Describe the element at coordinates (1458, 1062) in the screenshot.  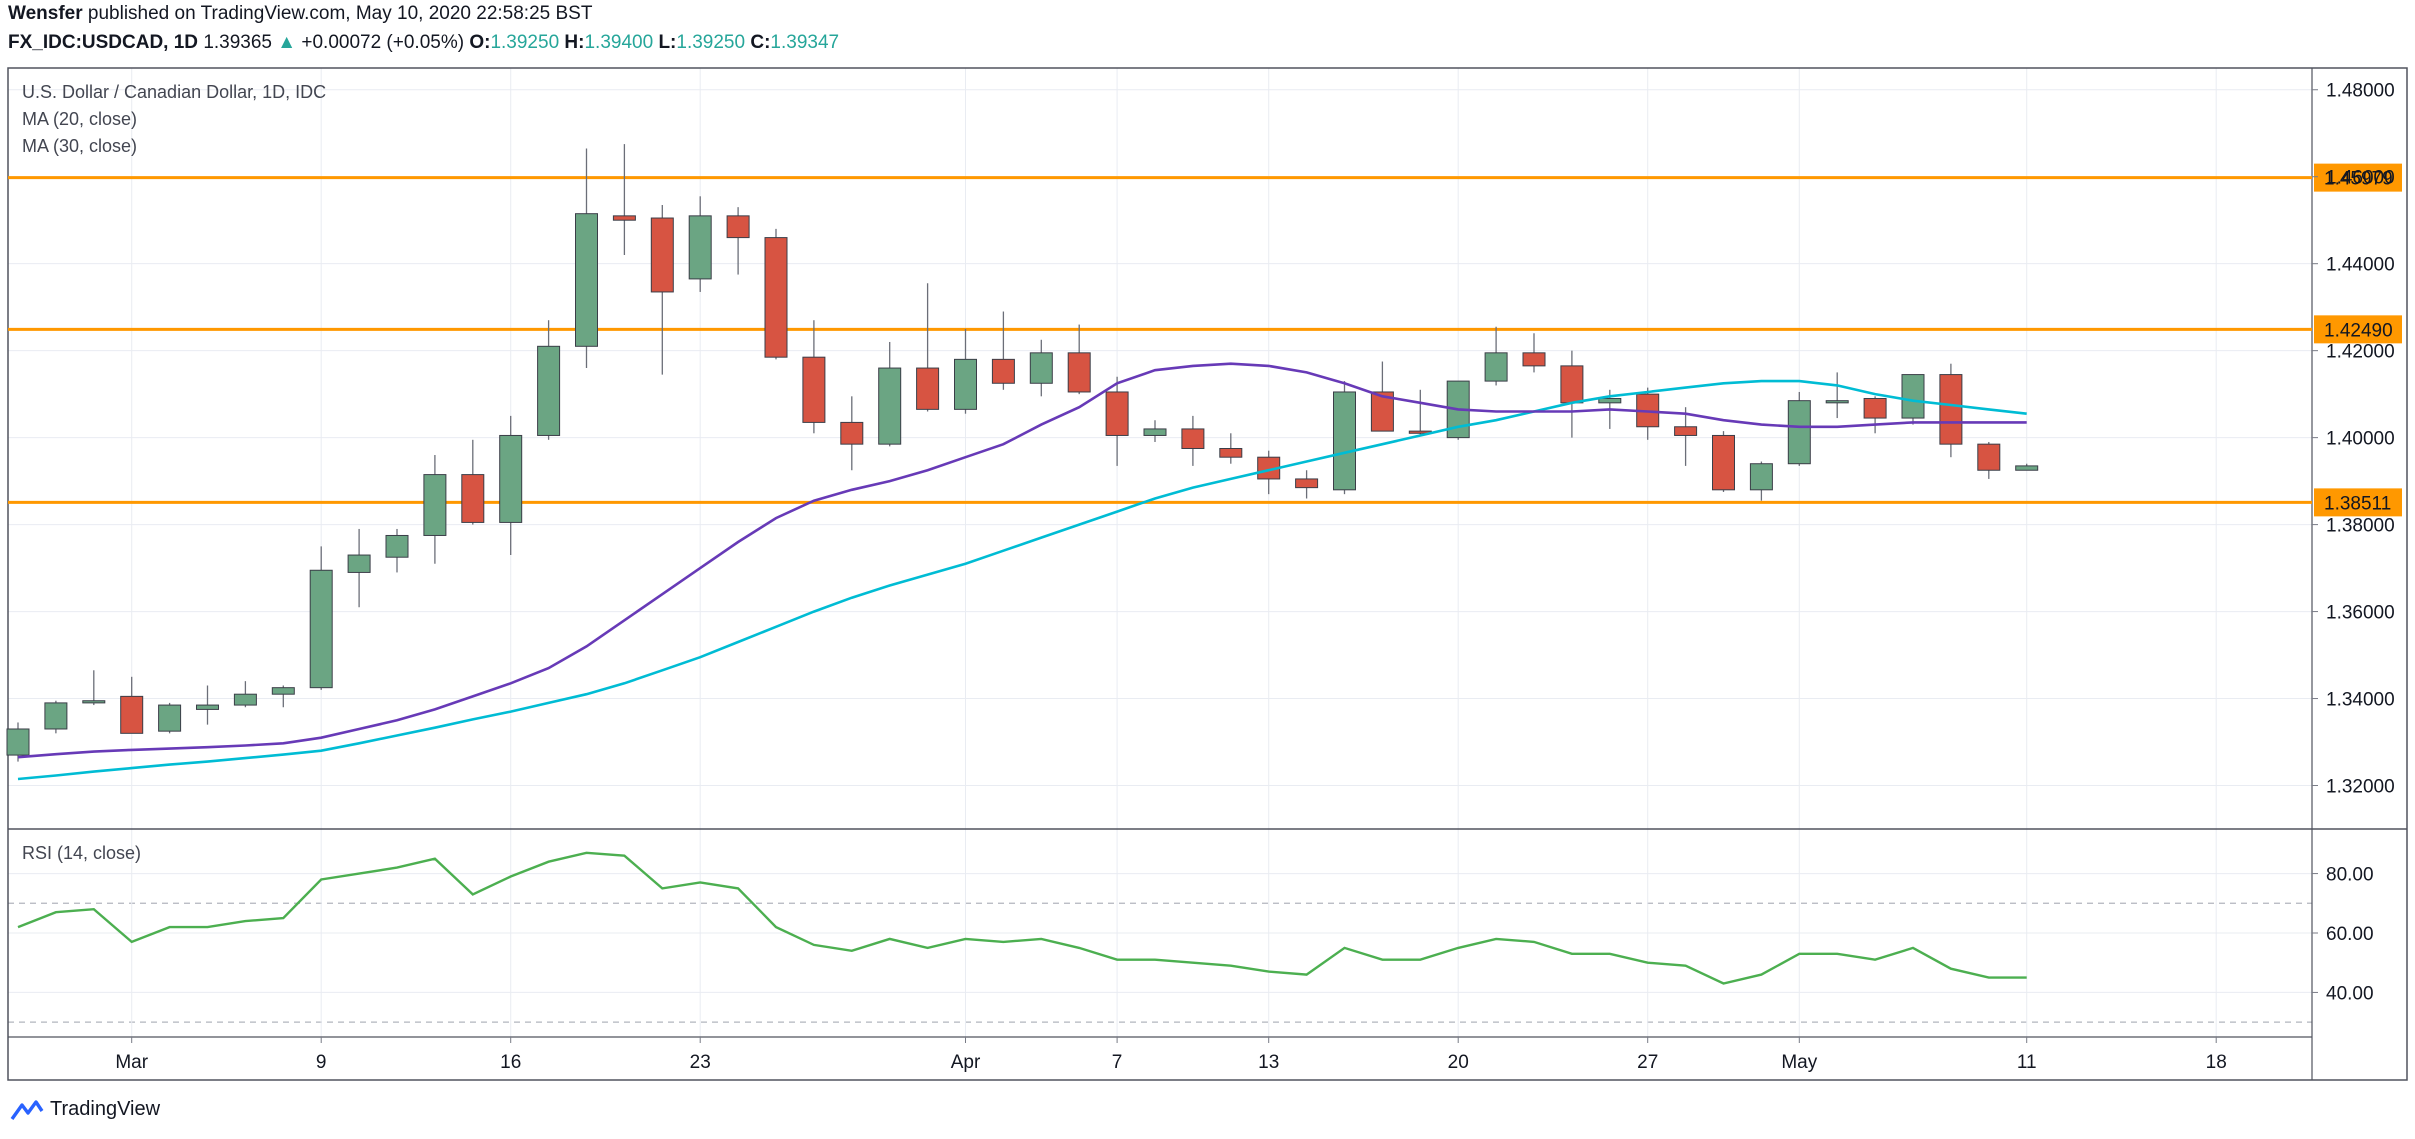
I see `time-tick-label: 20` at that location.